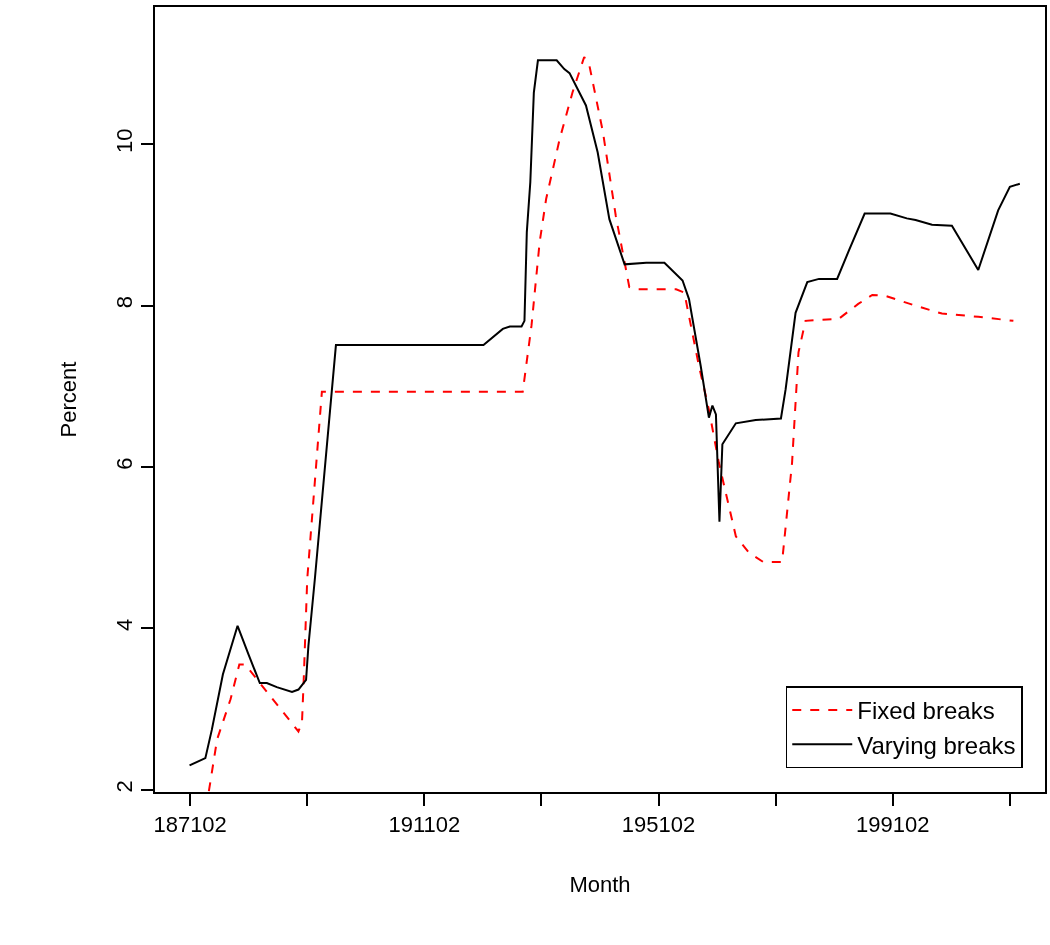  What do you see at coordinates (658, 825) in the screenshot?
I see `x-tick-label: 195102` at bounding box center [658, 825].